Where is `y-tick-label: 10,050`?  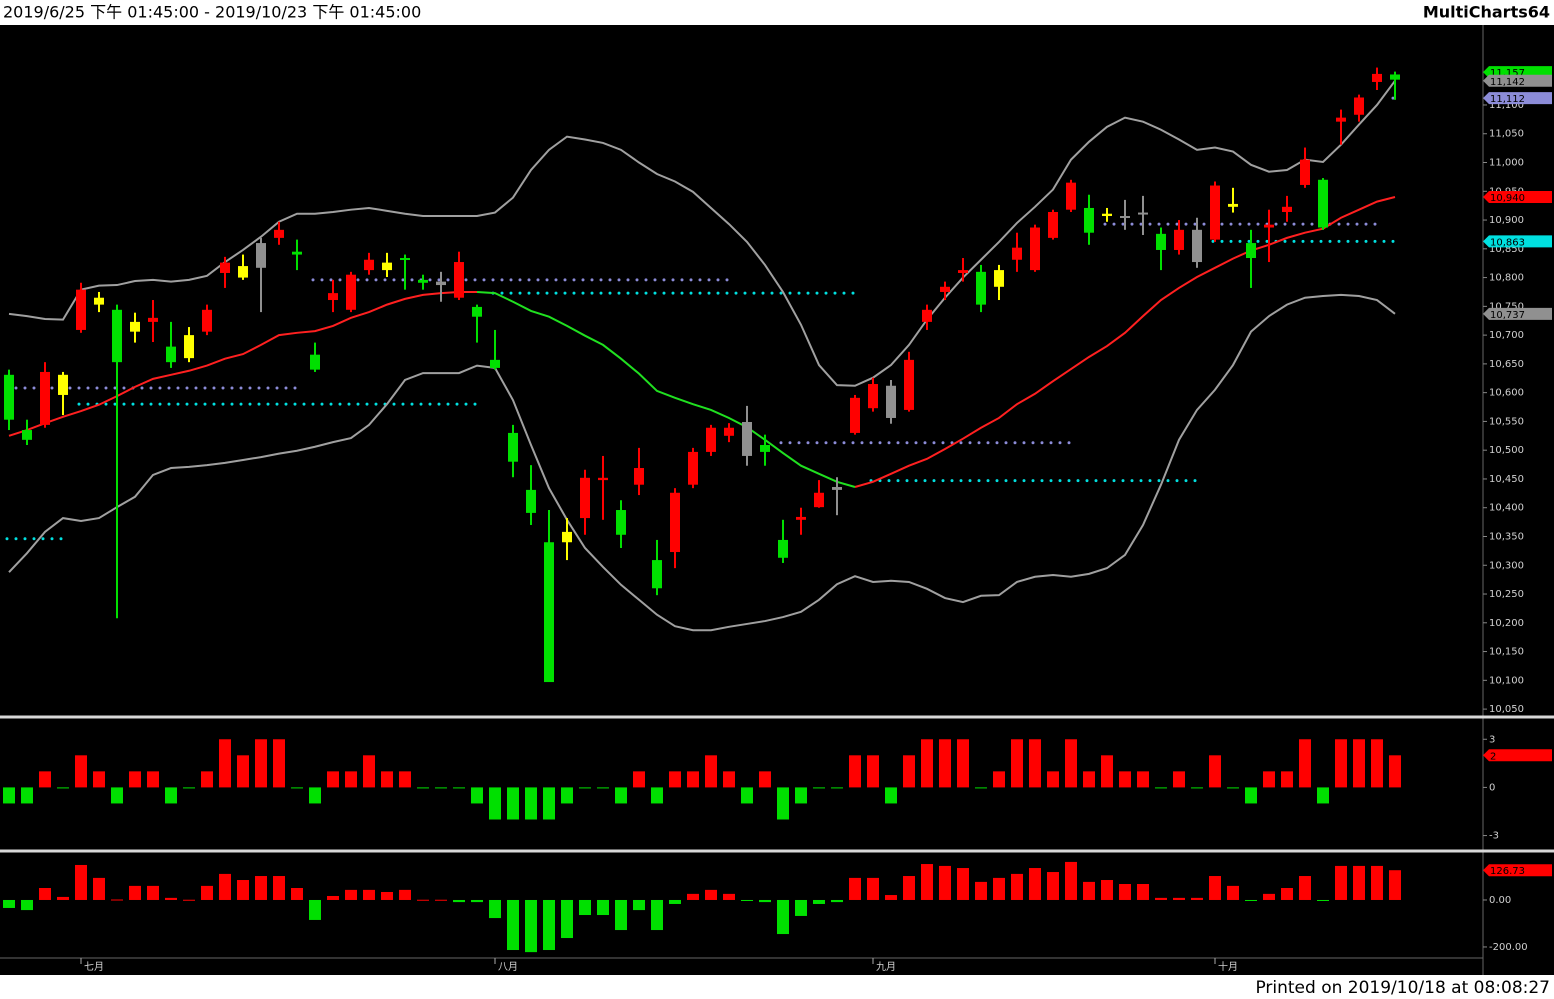
y-tick-label: 10,050 is located at coordinates (1506, 709).